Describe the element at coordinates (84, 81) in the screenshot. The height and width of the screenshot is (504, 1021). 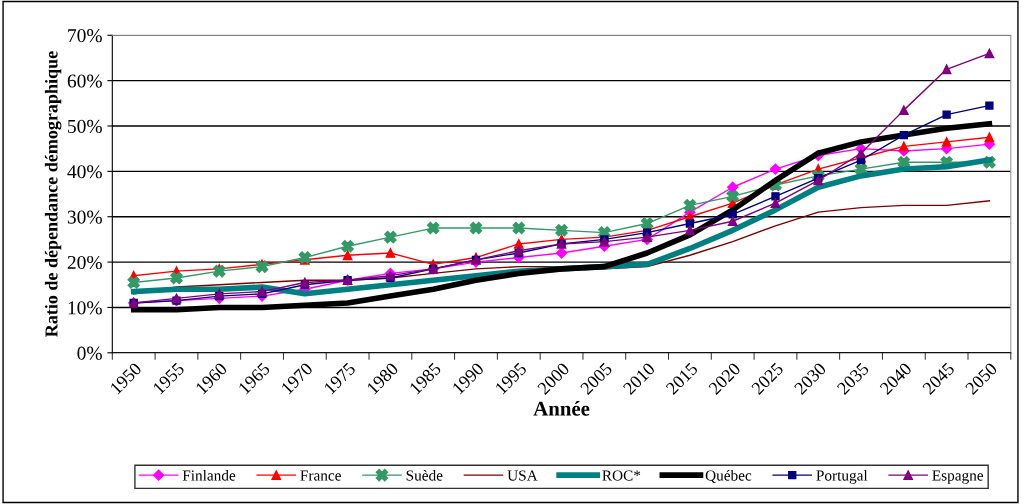
I see `y-tick-label: 60%` at that location.